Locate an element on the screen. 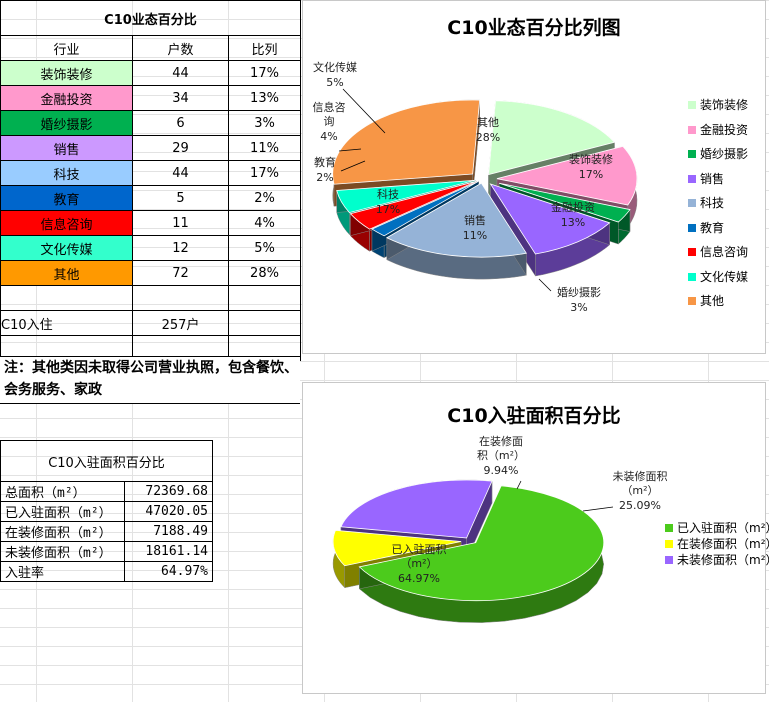  area-label-cell: 未装修面积（m²） is located at coordinates (62, 551).